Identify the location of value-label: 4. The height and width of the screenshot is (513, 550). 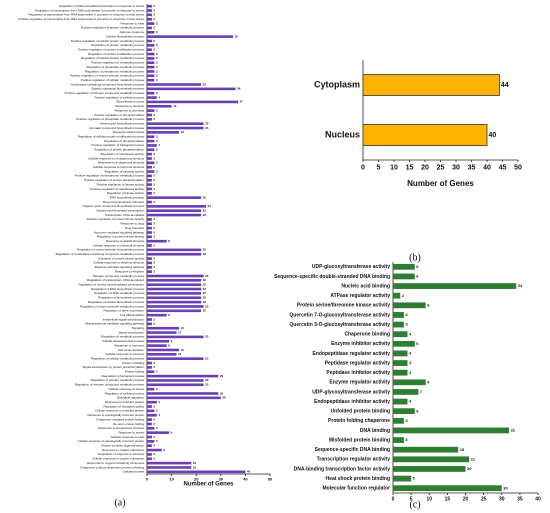
(159, 145).